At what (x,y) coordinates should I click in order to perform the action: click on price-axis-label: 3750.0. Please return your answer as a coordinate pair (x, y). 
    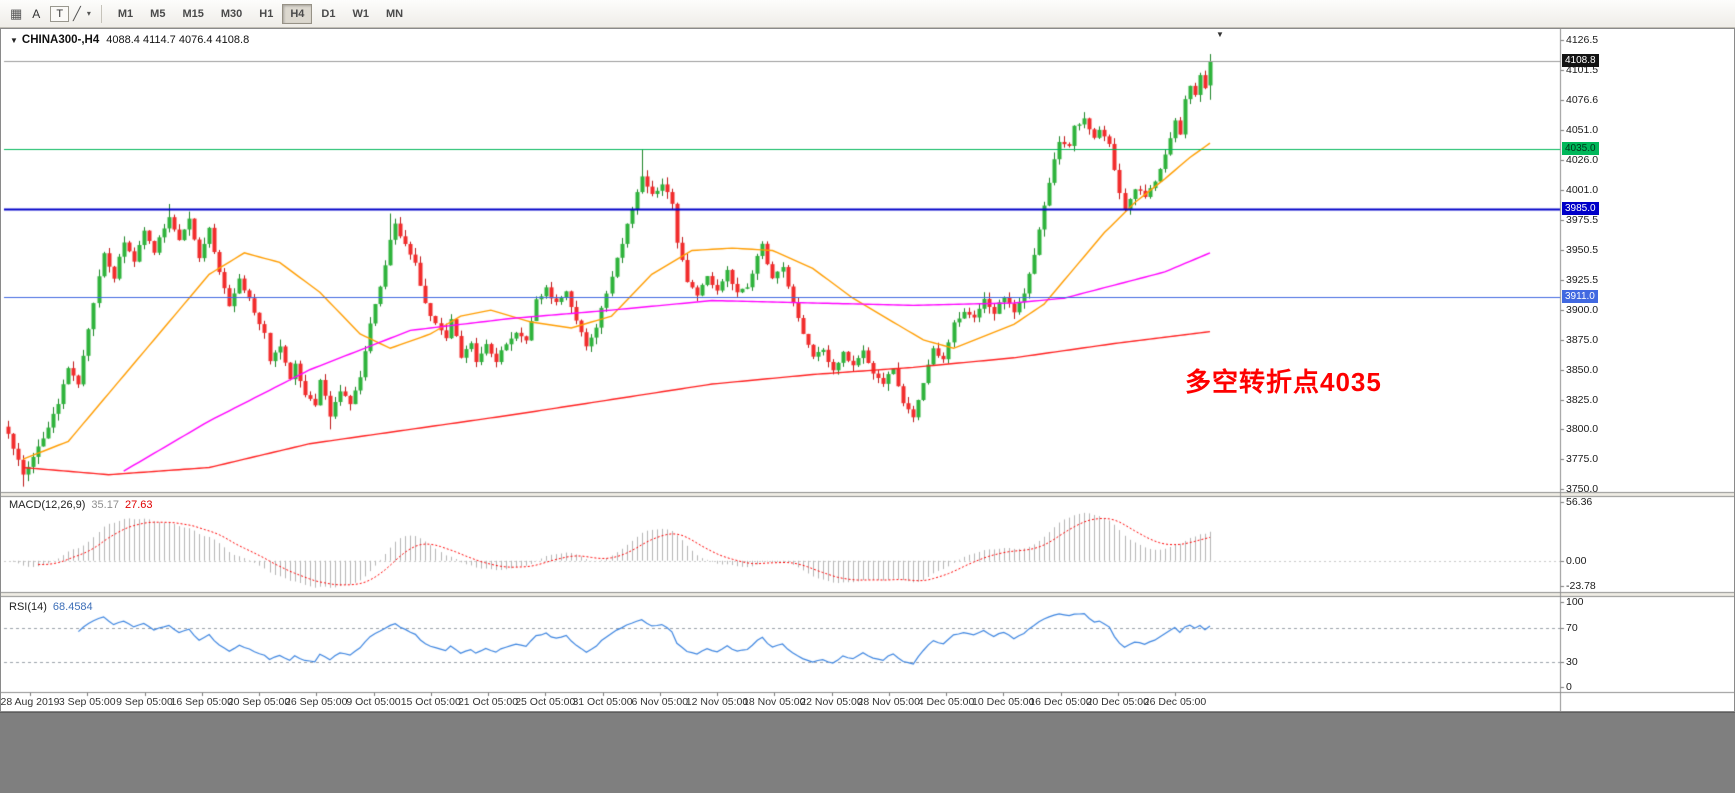
    Looking at the image, I should click on (1582, 489).